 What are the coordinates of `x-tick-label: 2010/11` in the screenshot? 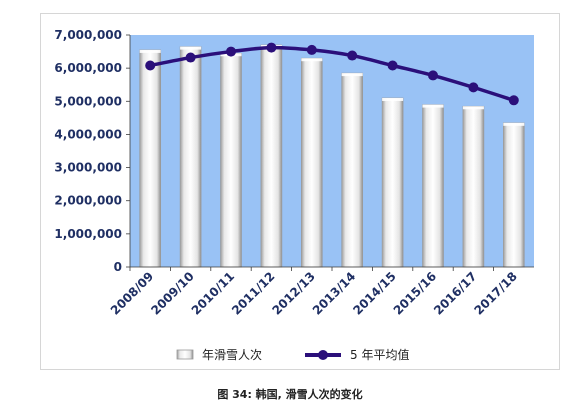 It's located at (213, 293).